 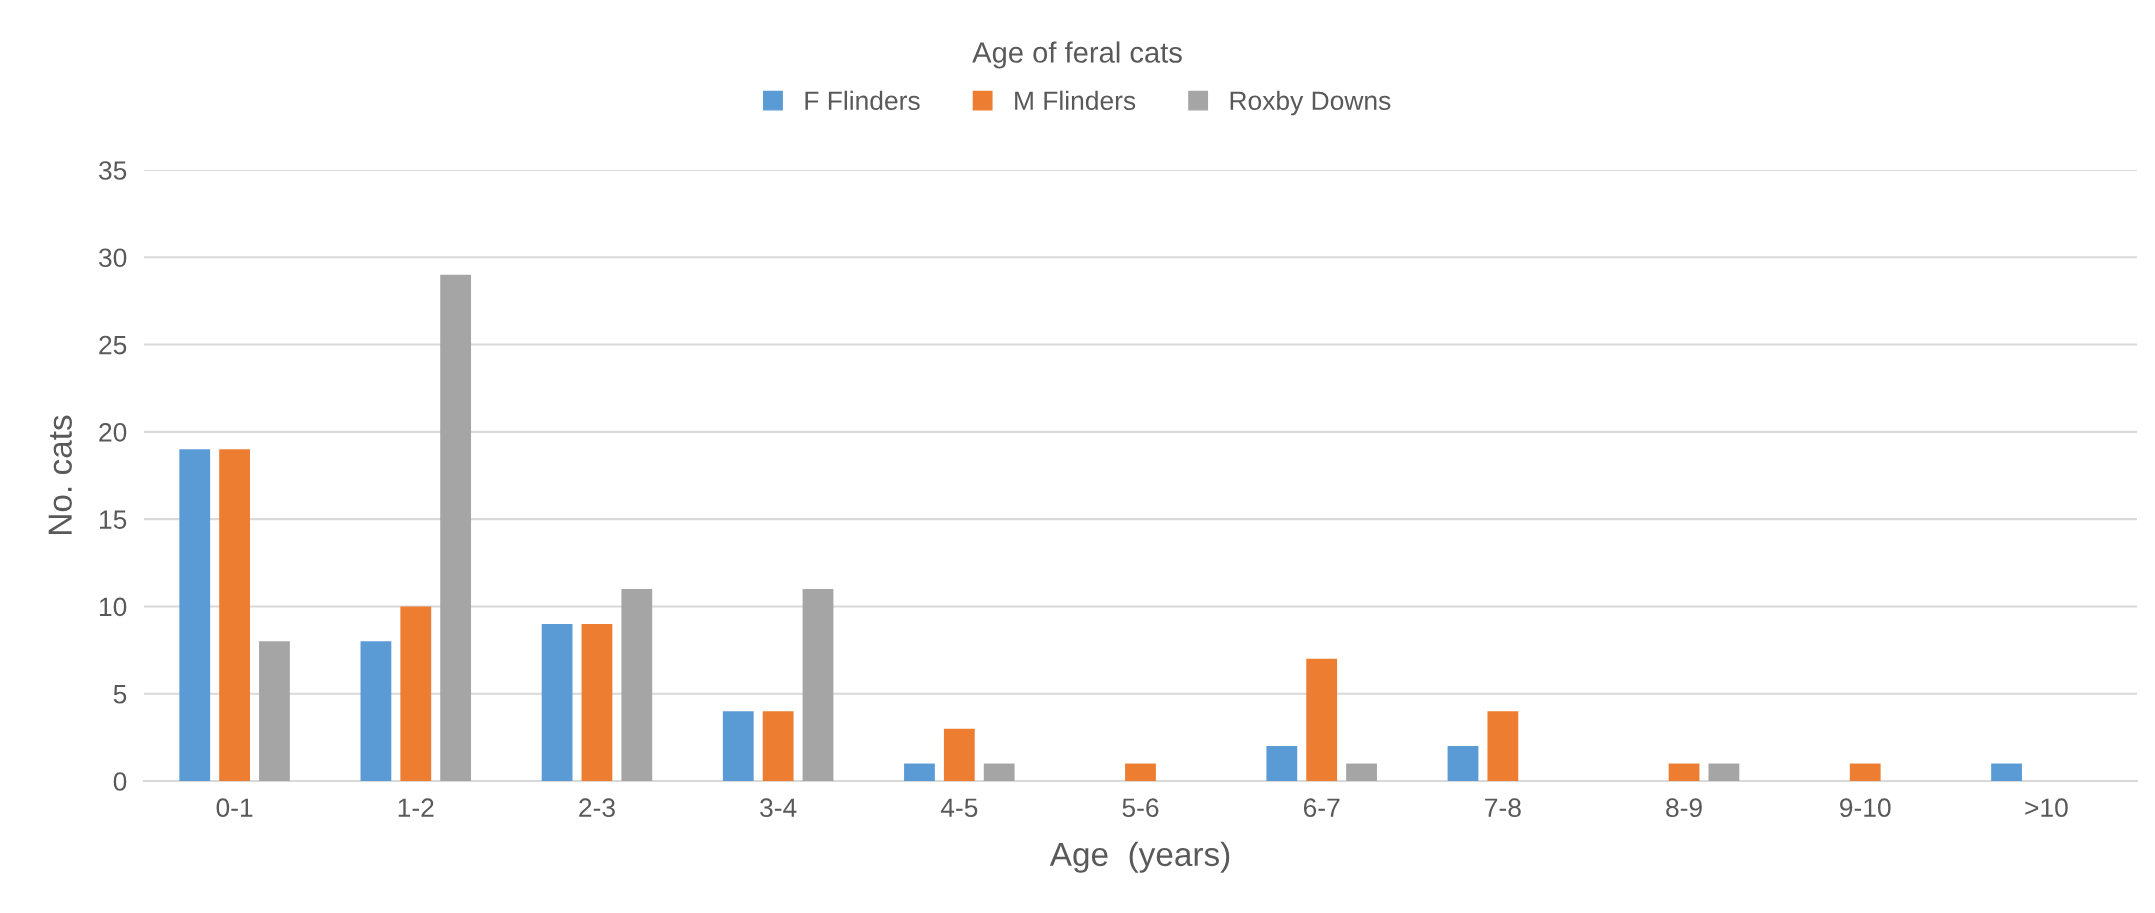 What do you see at coordinates (1321, 808) in the screenshot?
I see `x-tick-label: 6-7` at bounding box center [1321, 808].